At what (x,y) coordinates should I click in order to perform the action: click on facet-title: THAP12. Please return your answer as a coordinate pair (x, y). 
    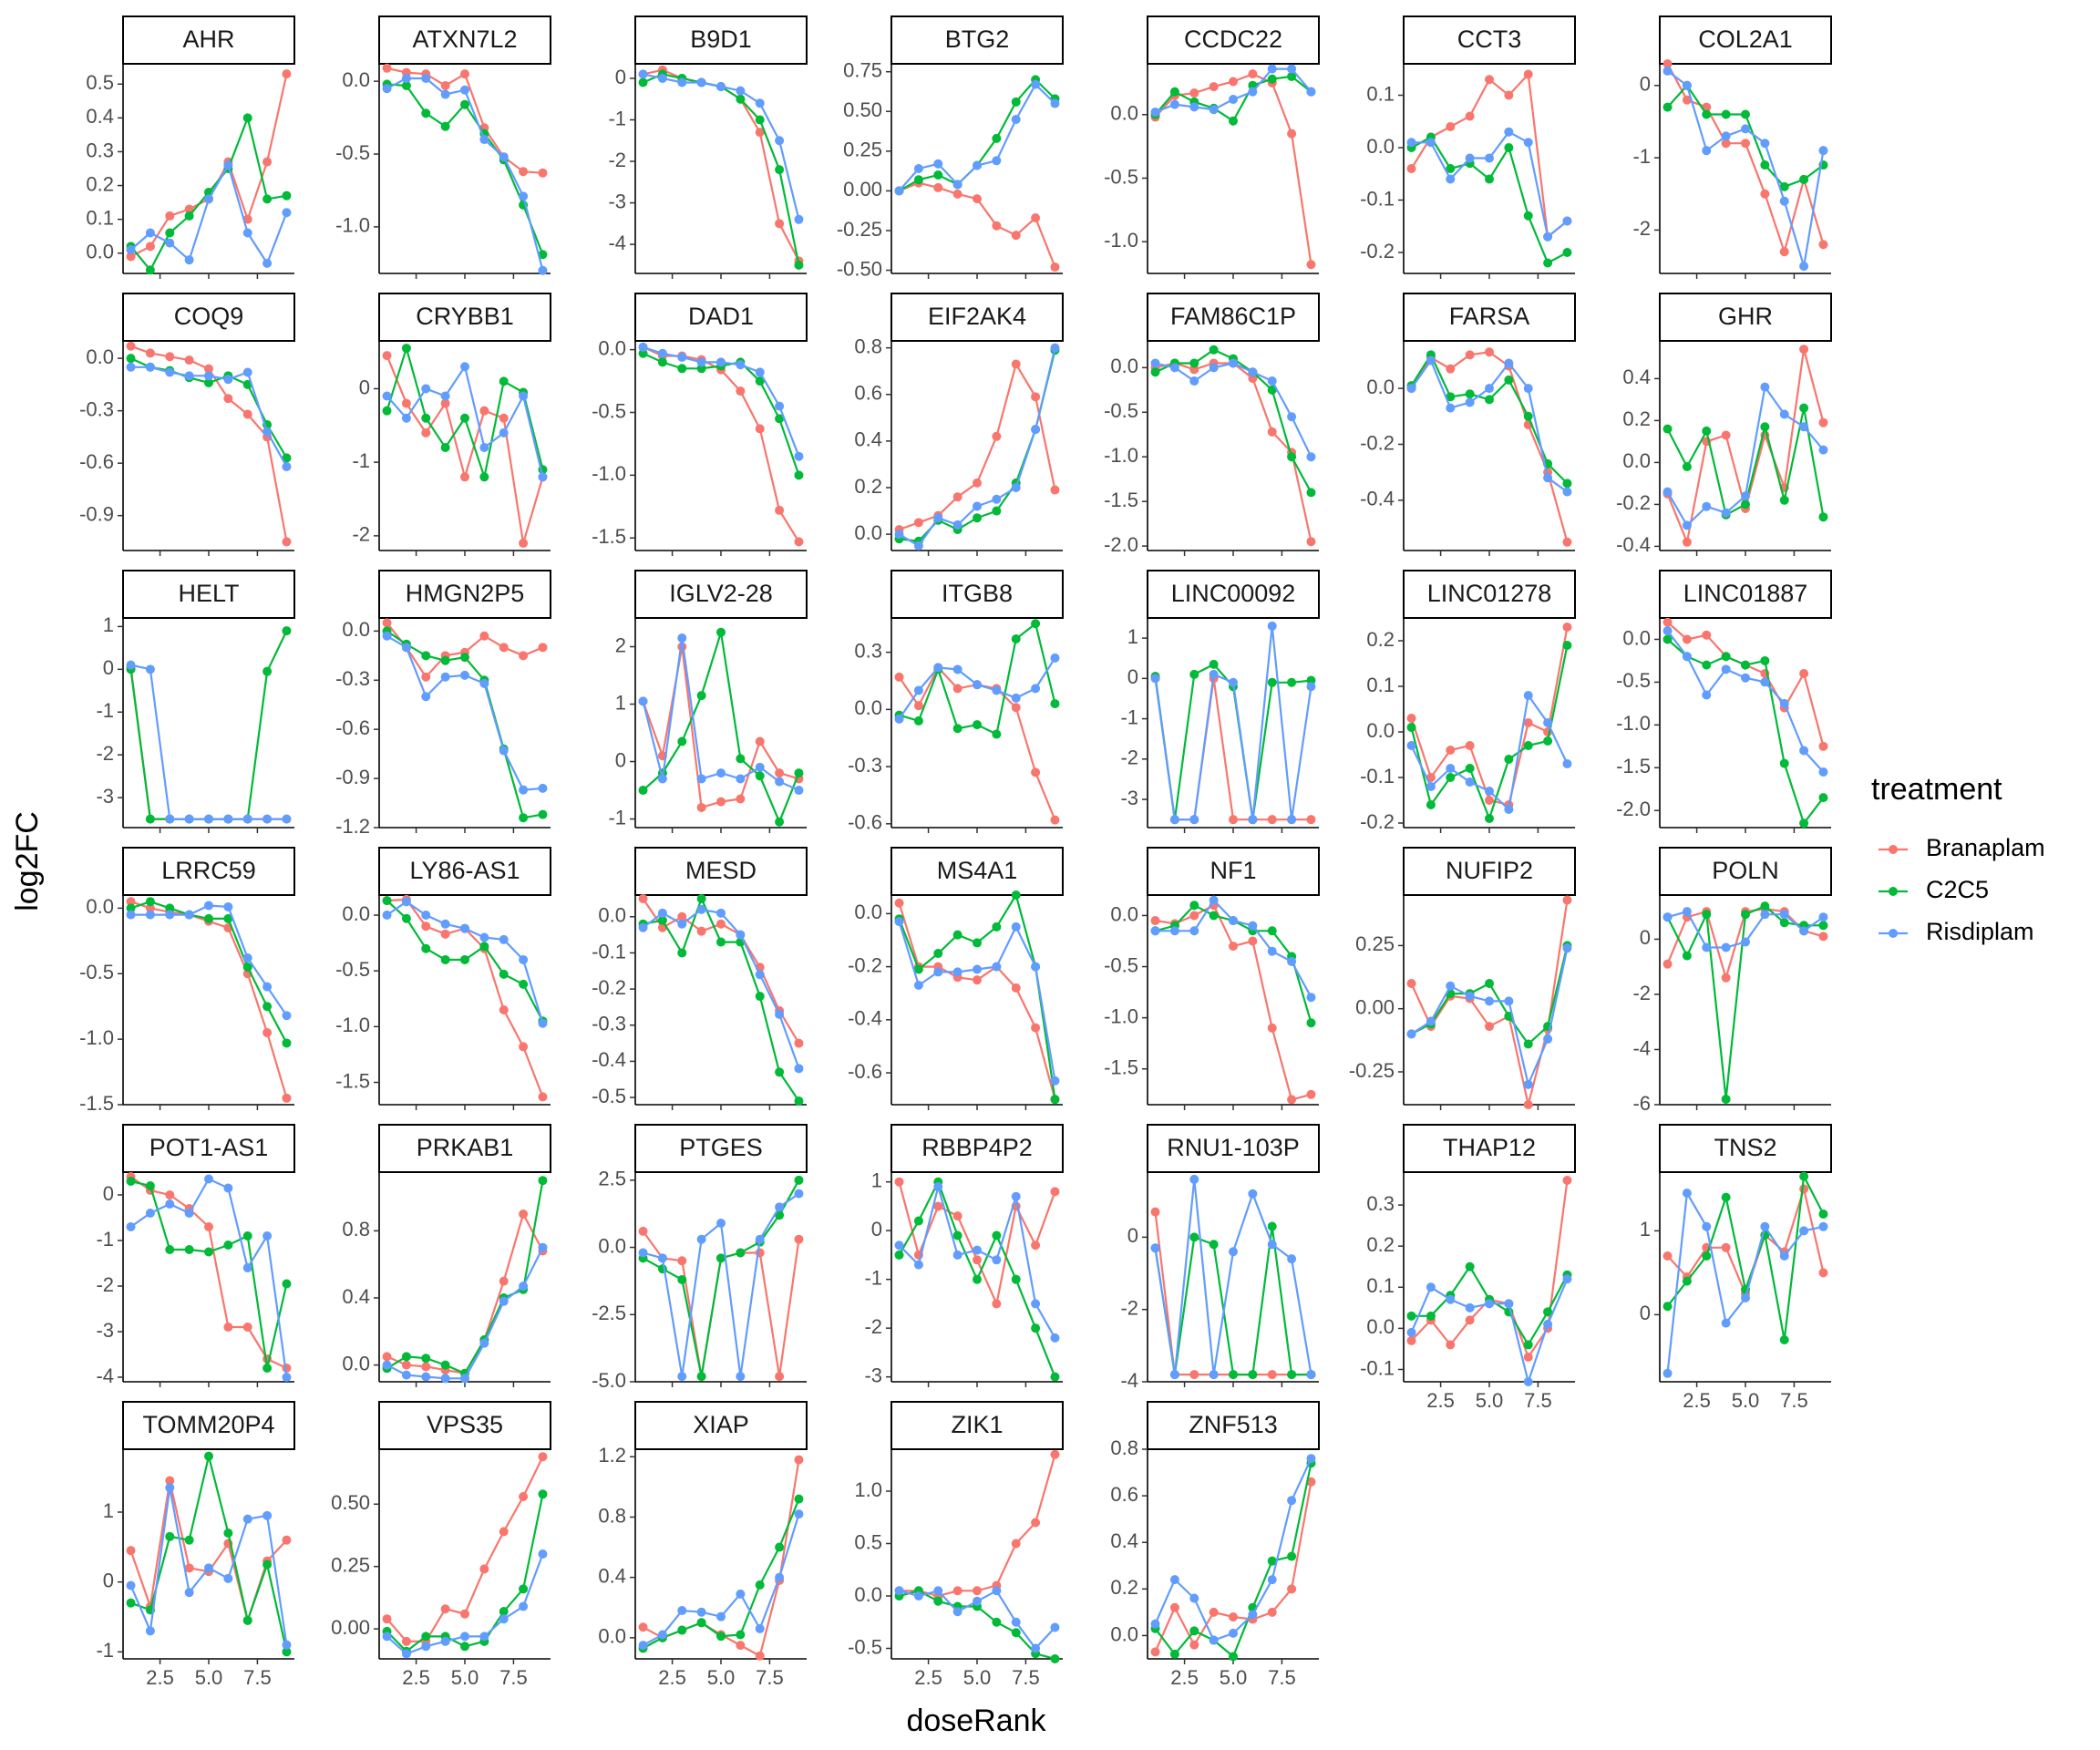
    Looking at the image, I should click on (1490, 1147).